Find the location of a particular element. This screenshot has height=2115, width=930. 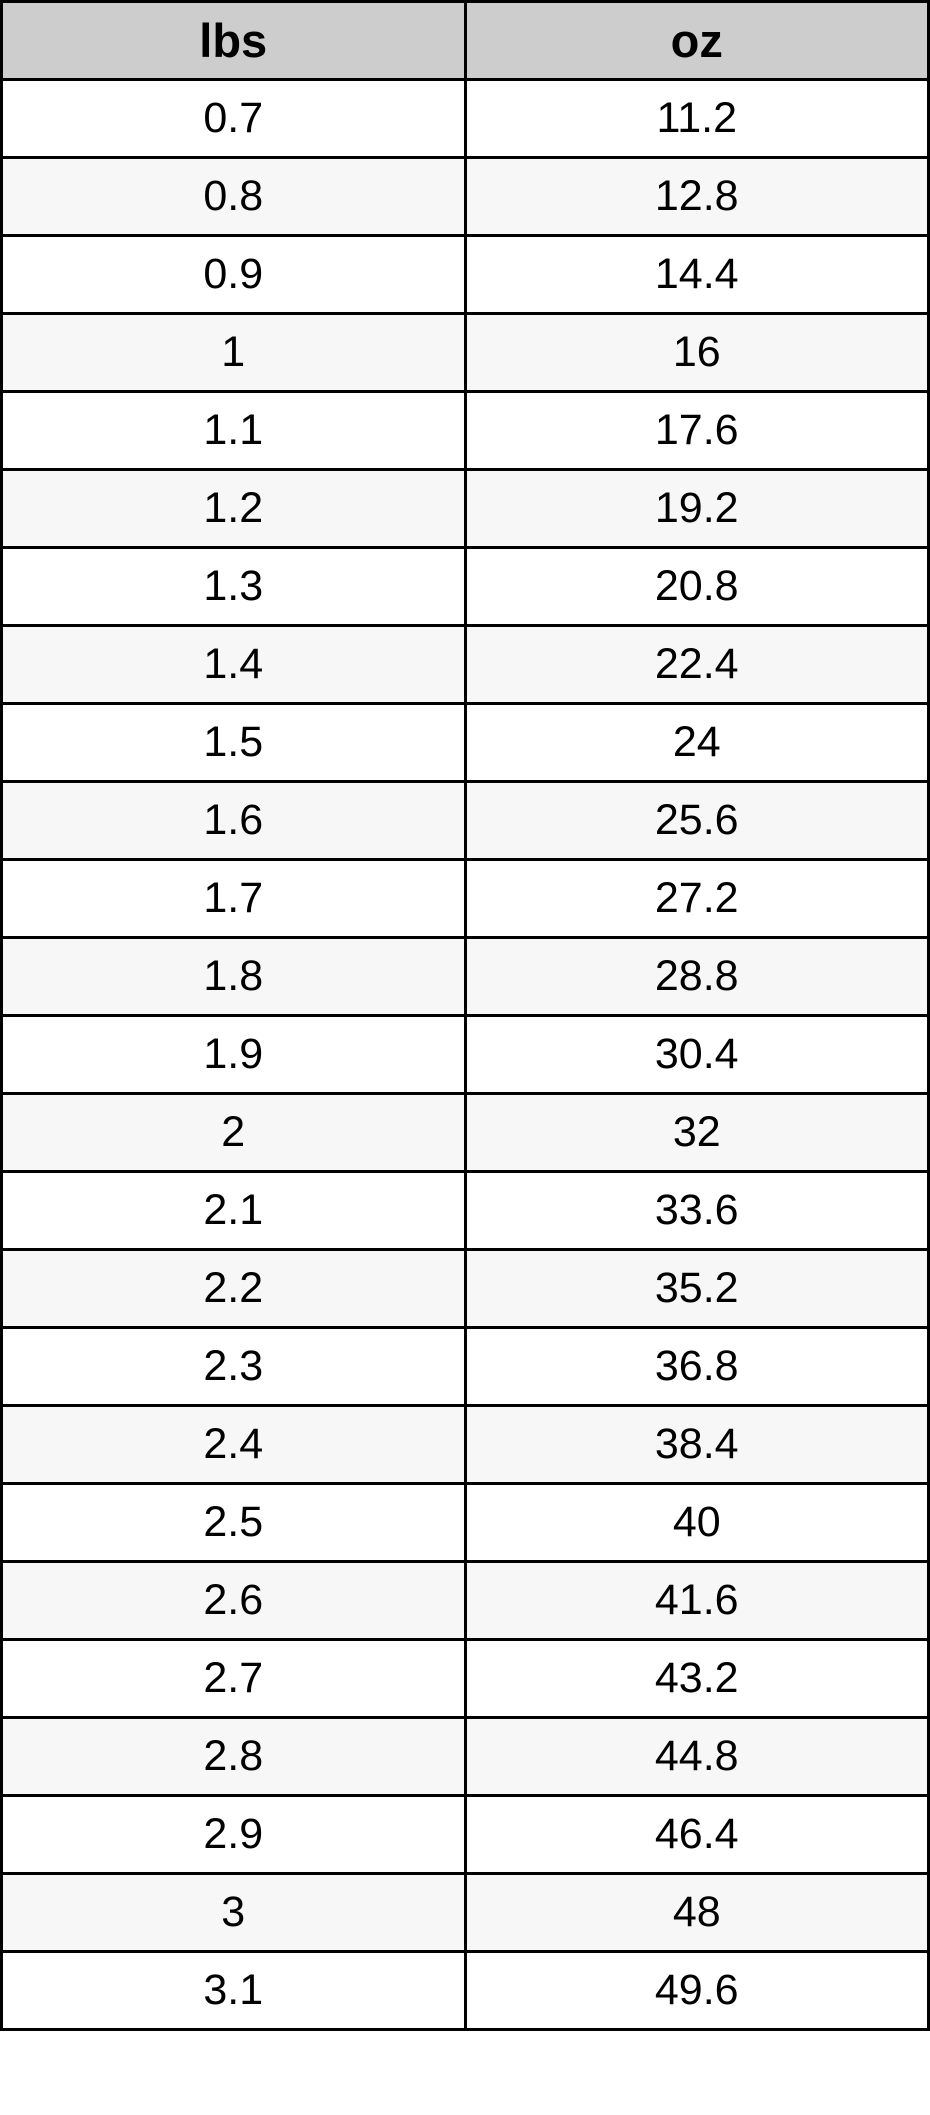

table-row: 2 32 is located at coordinates (465, 1132).